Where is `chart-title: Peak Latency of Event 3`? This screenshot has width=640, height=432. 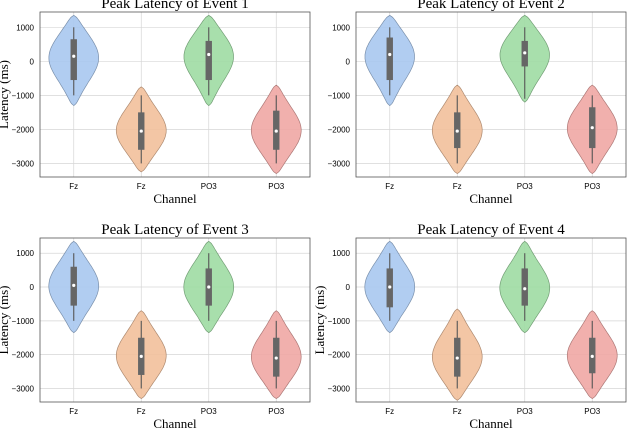
chart-title: Peak Latency of Event 3 is located at coordinates (174, 230).